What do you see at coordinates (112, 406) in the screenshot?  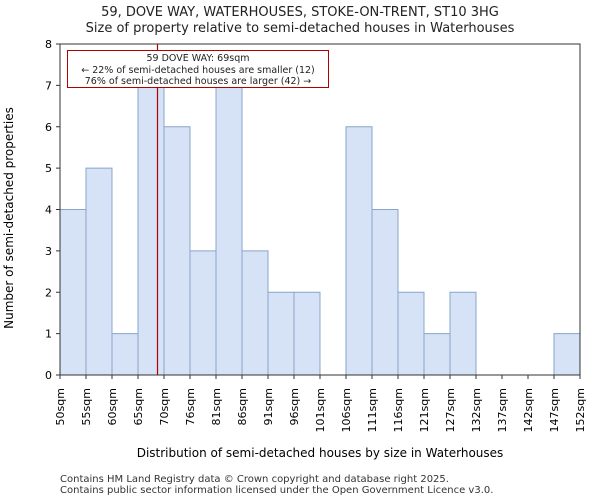 I see `x-tick-label: 60sqm` at bounding box center [112, 406].